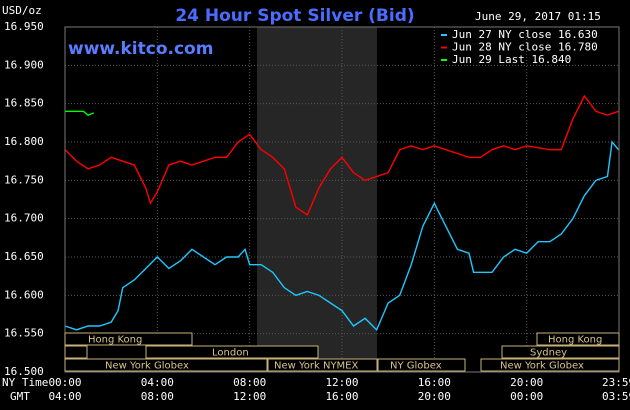 Image resolution: width=630 pixels, height=410 pixels. Describe the element at coordinates (24, 218) in the screenshot. I see `y-tick-label: 16.700` at that location.